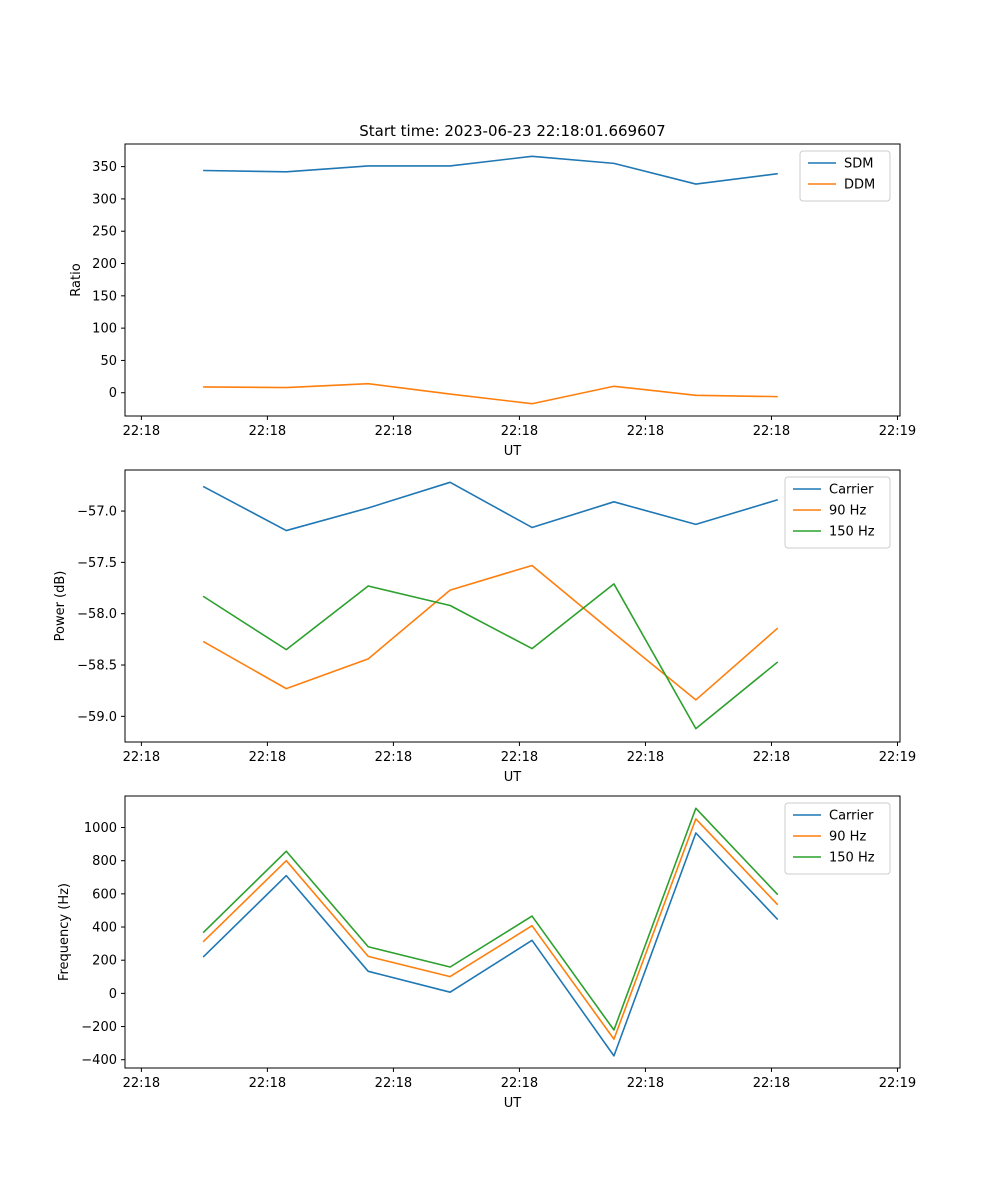 Image resolution: width=1000 pixels, height=1200 pixels. I want to click on y-axis-label: Power (dB), so click(60, 606).